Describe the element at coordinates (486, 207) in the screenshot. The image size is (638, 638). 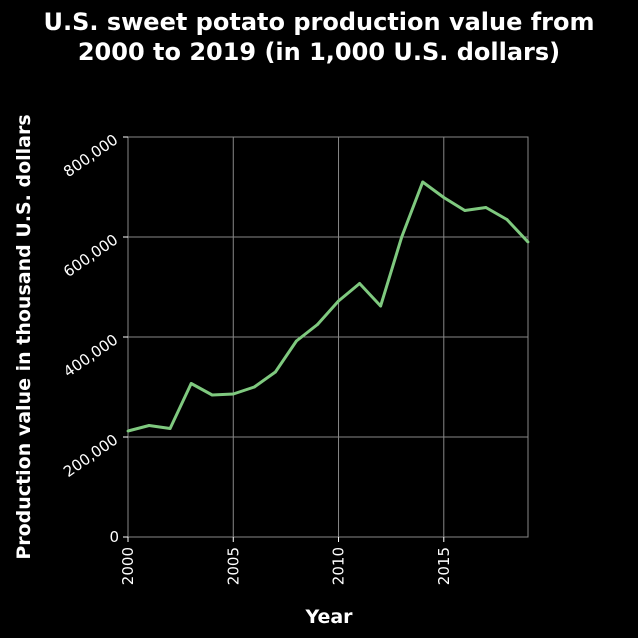
I see `data-point-2017` at that location.